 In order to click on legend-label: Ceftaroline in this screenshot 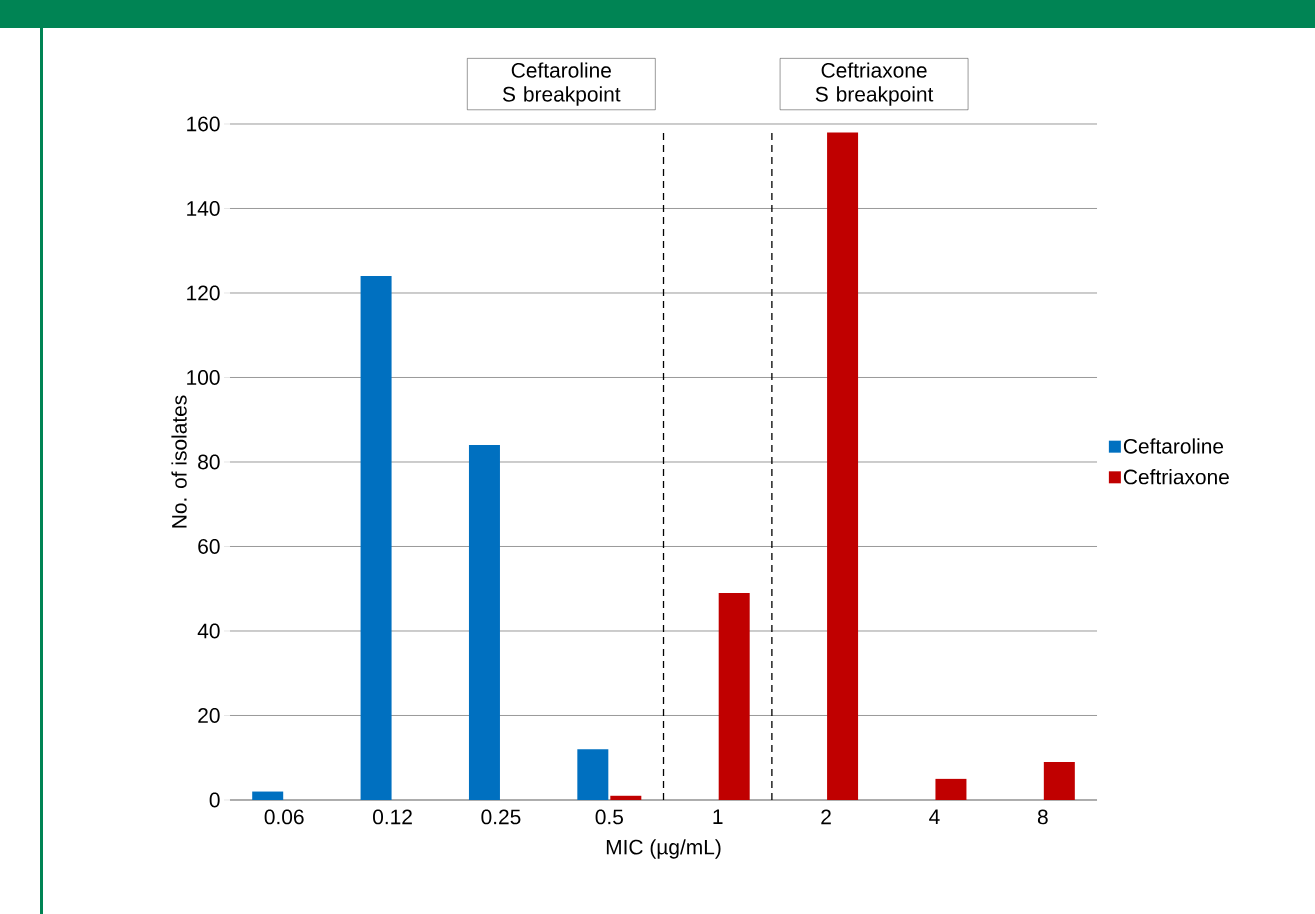, I will do `click(1173, 446)`.